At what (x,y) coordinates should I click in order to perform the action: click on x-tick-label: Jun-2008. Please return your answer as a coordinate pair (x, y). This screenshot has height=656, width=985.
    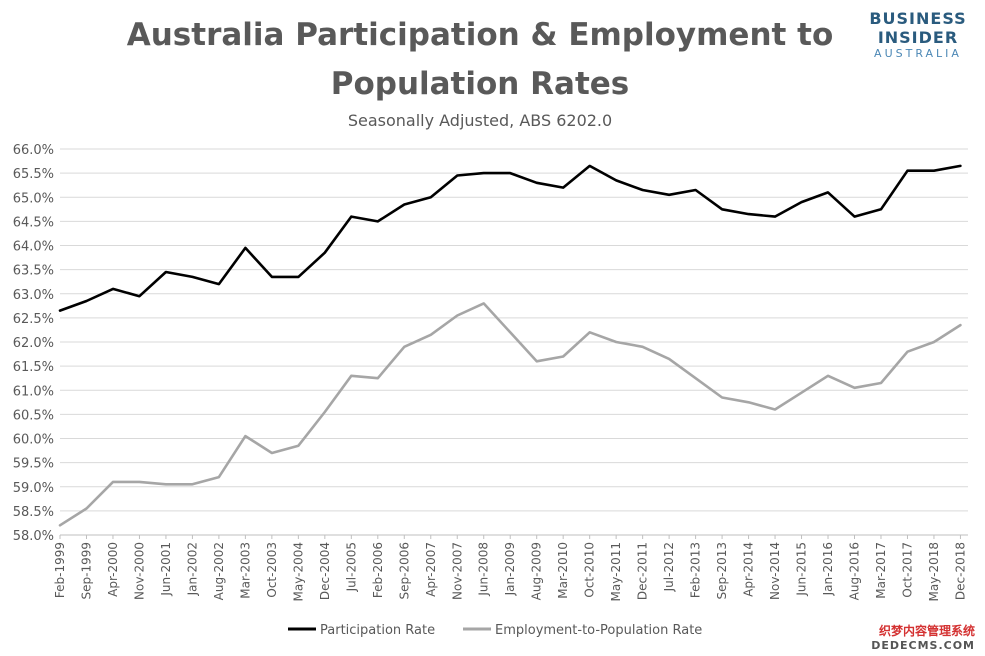
    Looking at the image, I should click on (484, 569).